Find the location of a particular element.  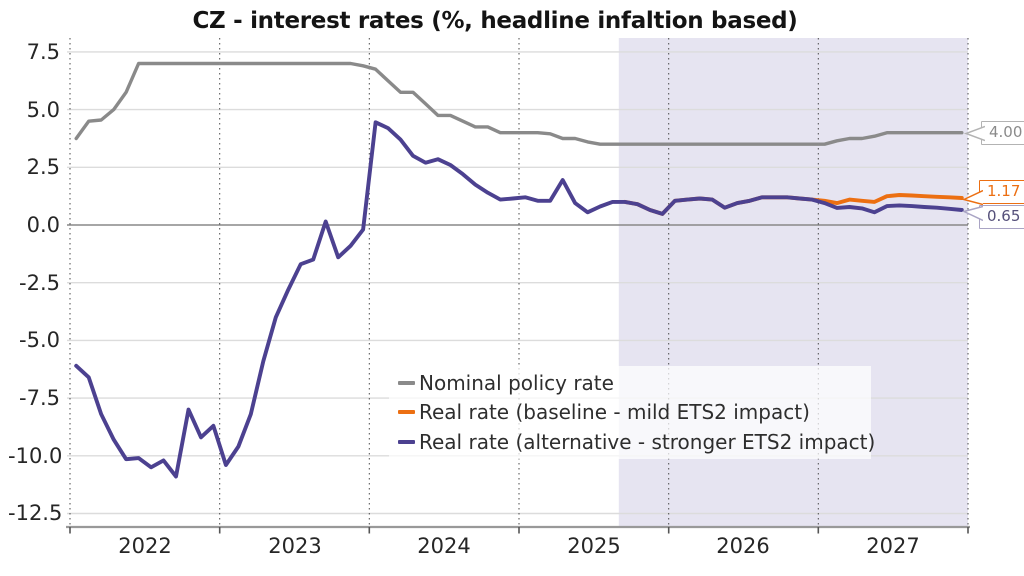

end-value: 0.65 is located at coordinates (1004, 216).